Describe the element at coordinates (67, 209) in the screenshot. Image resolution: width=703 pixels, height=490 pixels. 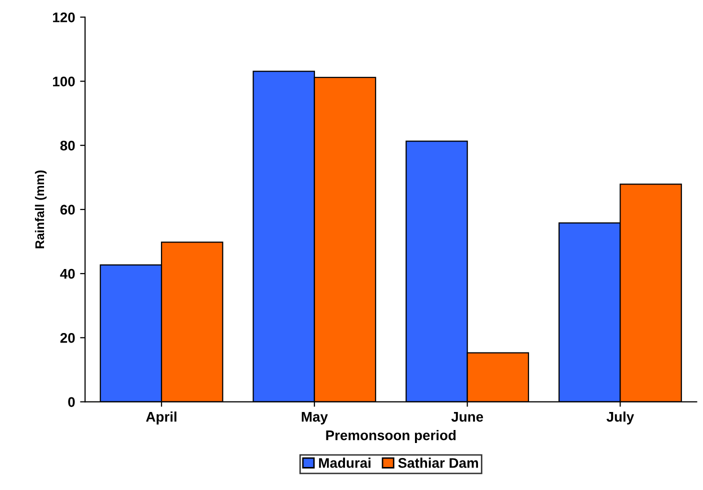
I see `y-tick-label: 60` at that location.